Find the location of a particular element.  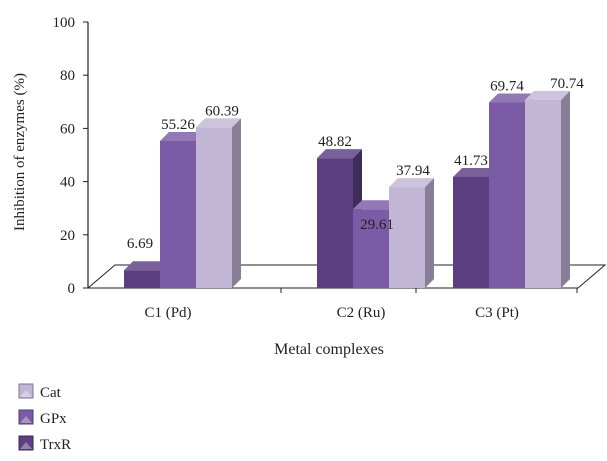

data-label: 70.74 is located at coordinates (567, 84).